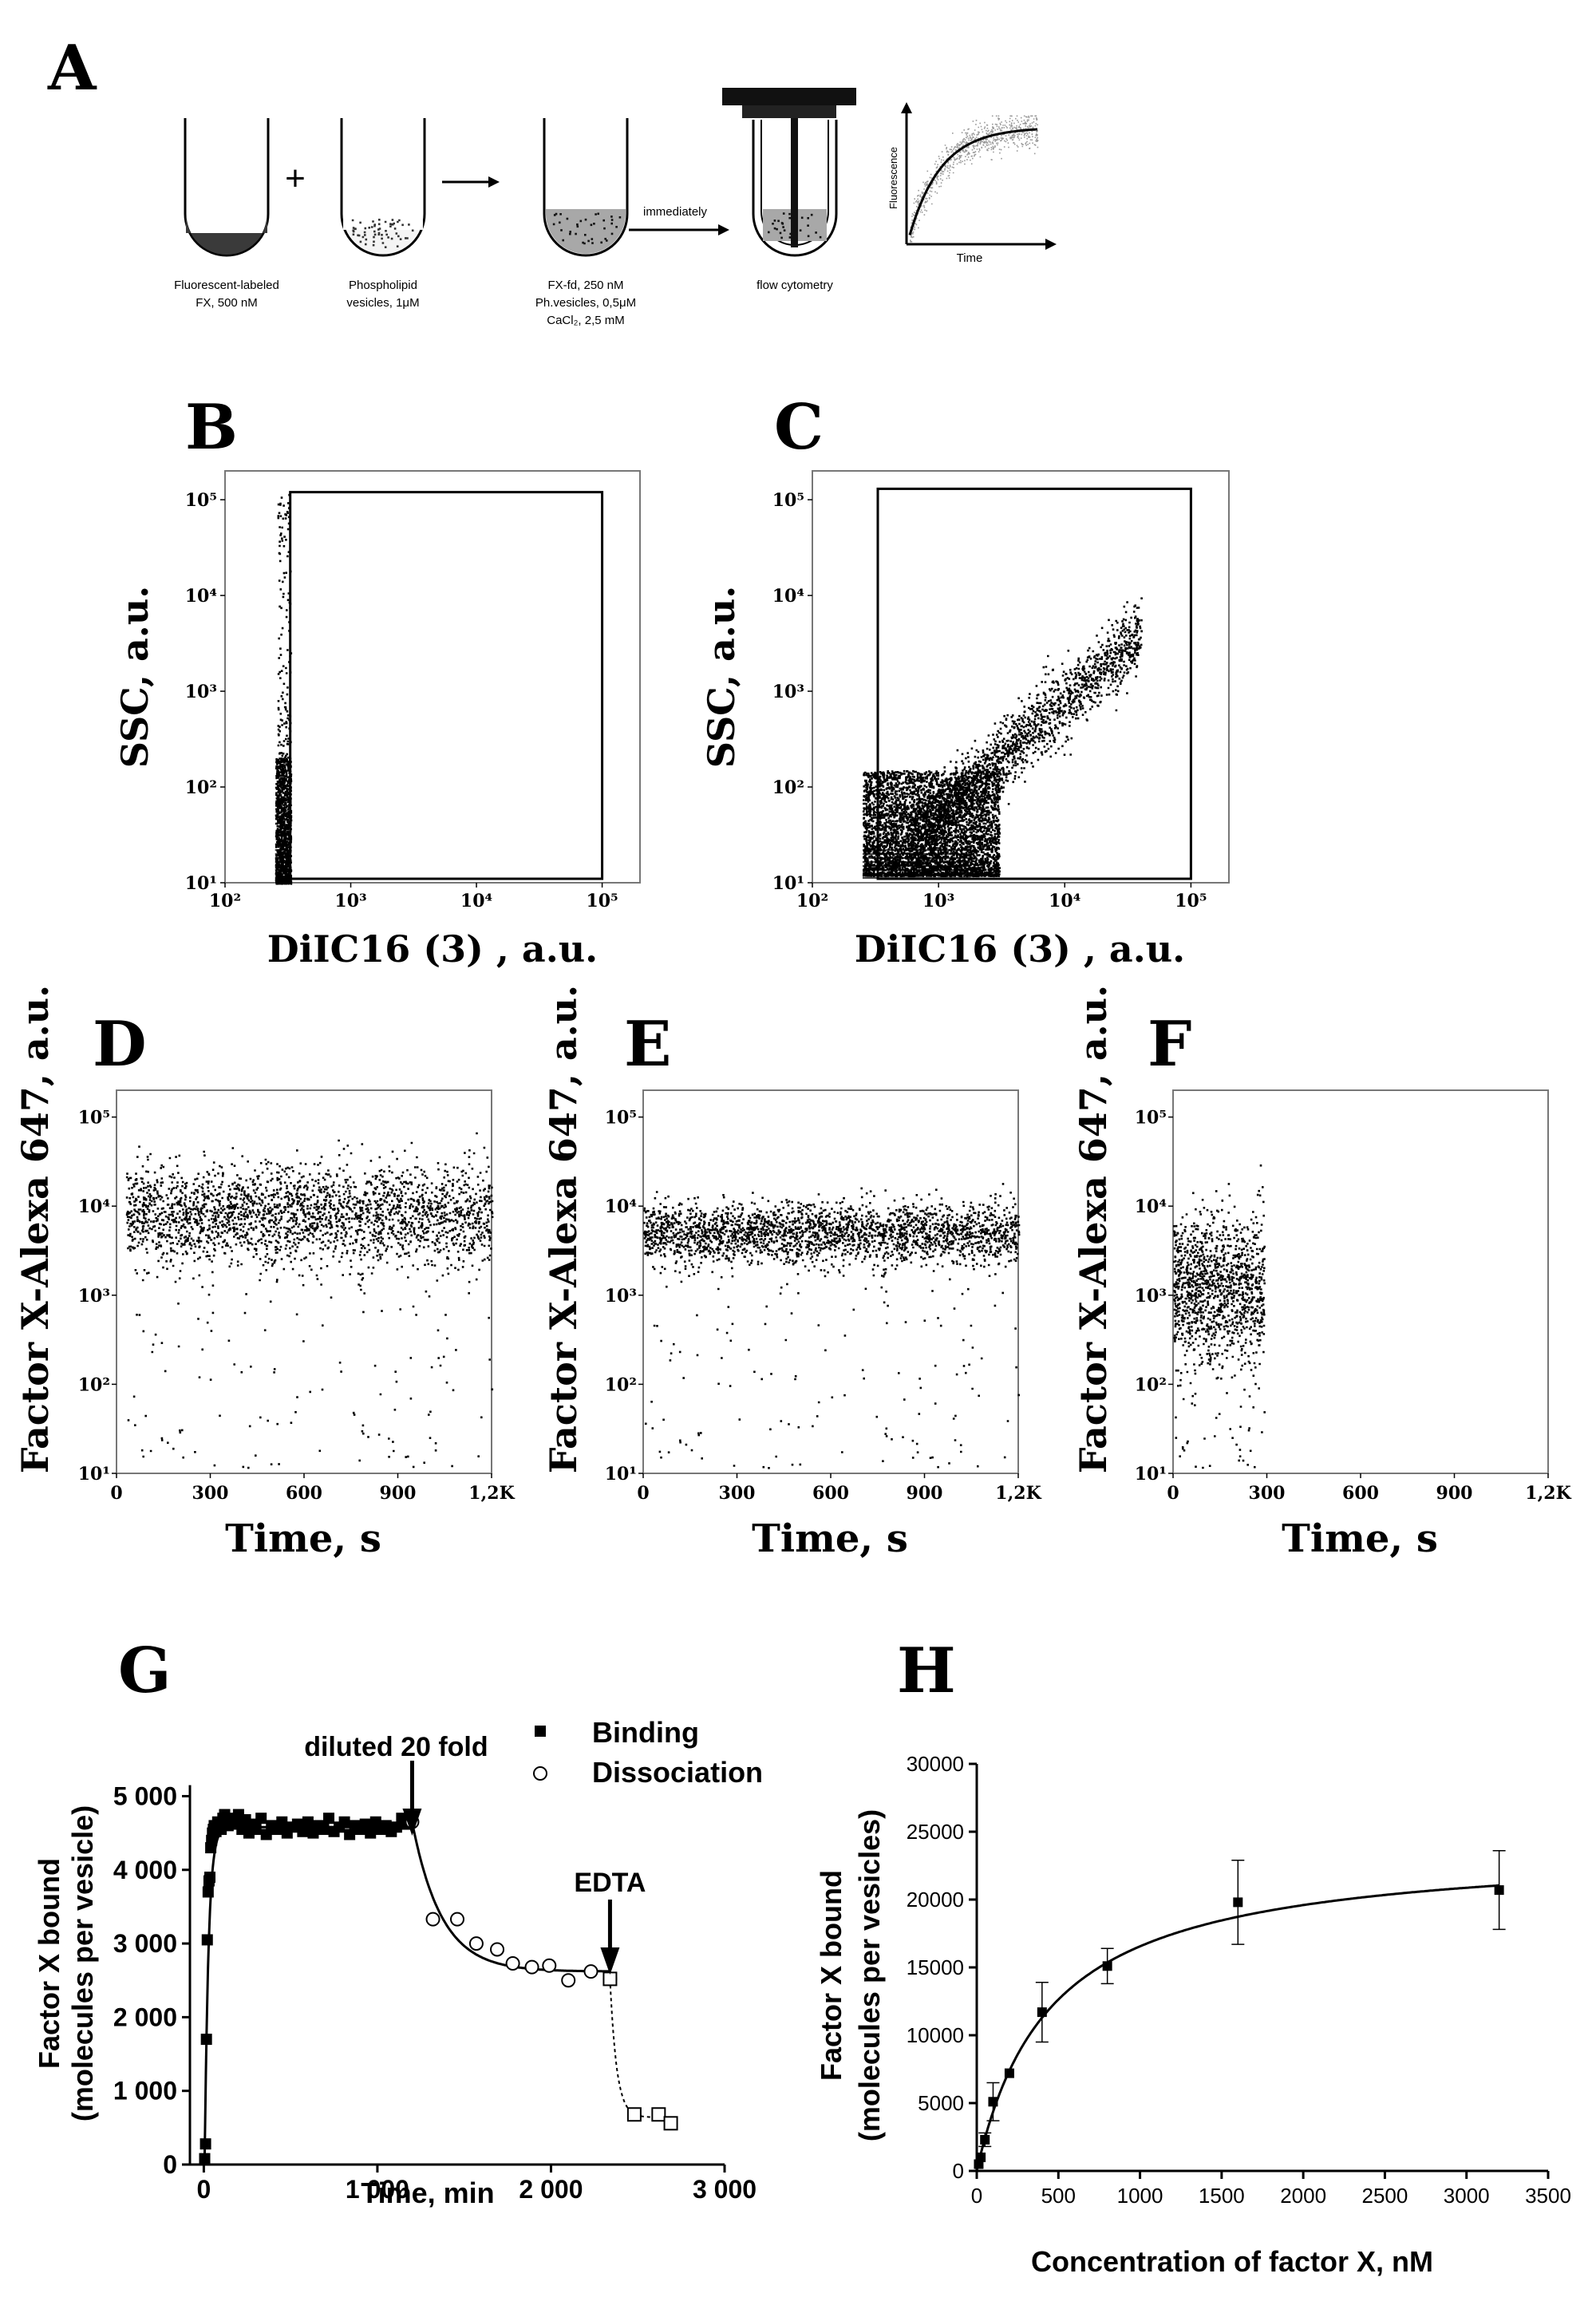 The image size is (1596, 2309). What do you see at coordinates (540, 1774) in the screenshot?
I see `legend-dissociation-marker` at bounding box center [540, 1774].